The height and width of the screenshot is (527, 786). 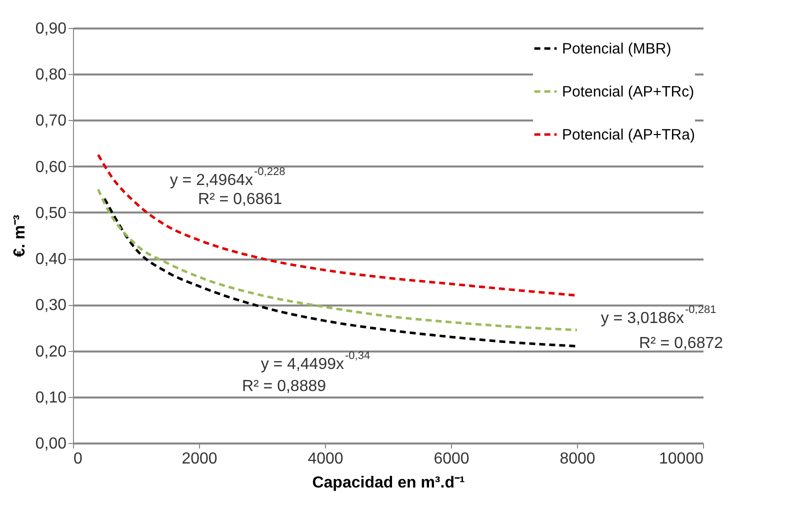 I want to click on y-tick-label: 0,10, so click(x=51, y=397).